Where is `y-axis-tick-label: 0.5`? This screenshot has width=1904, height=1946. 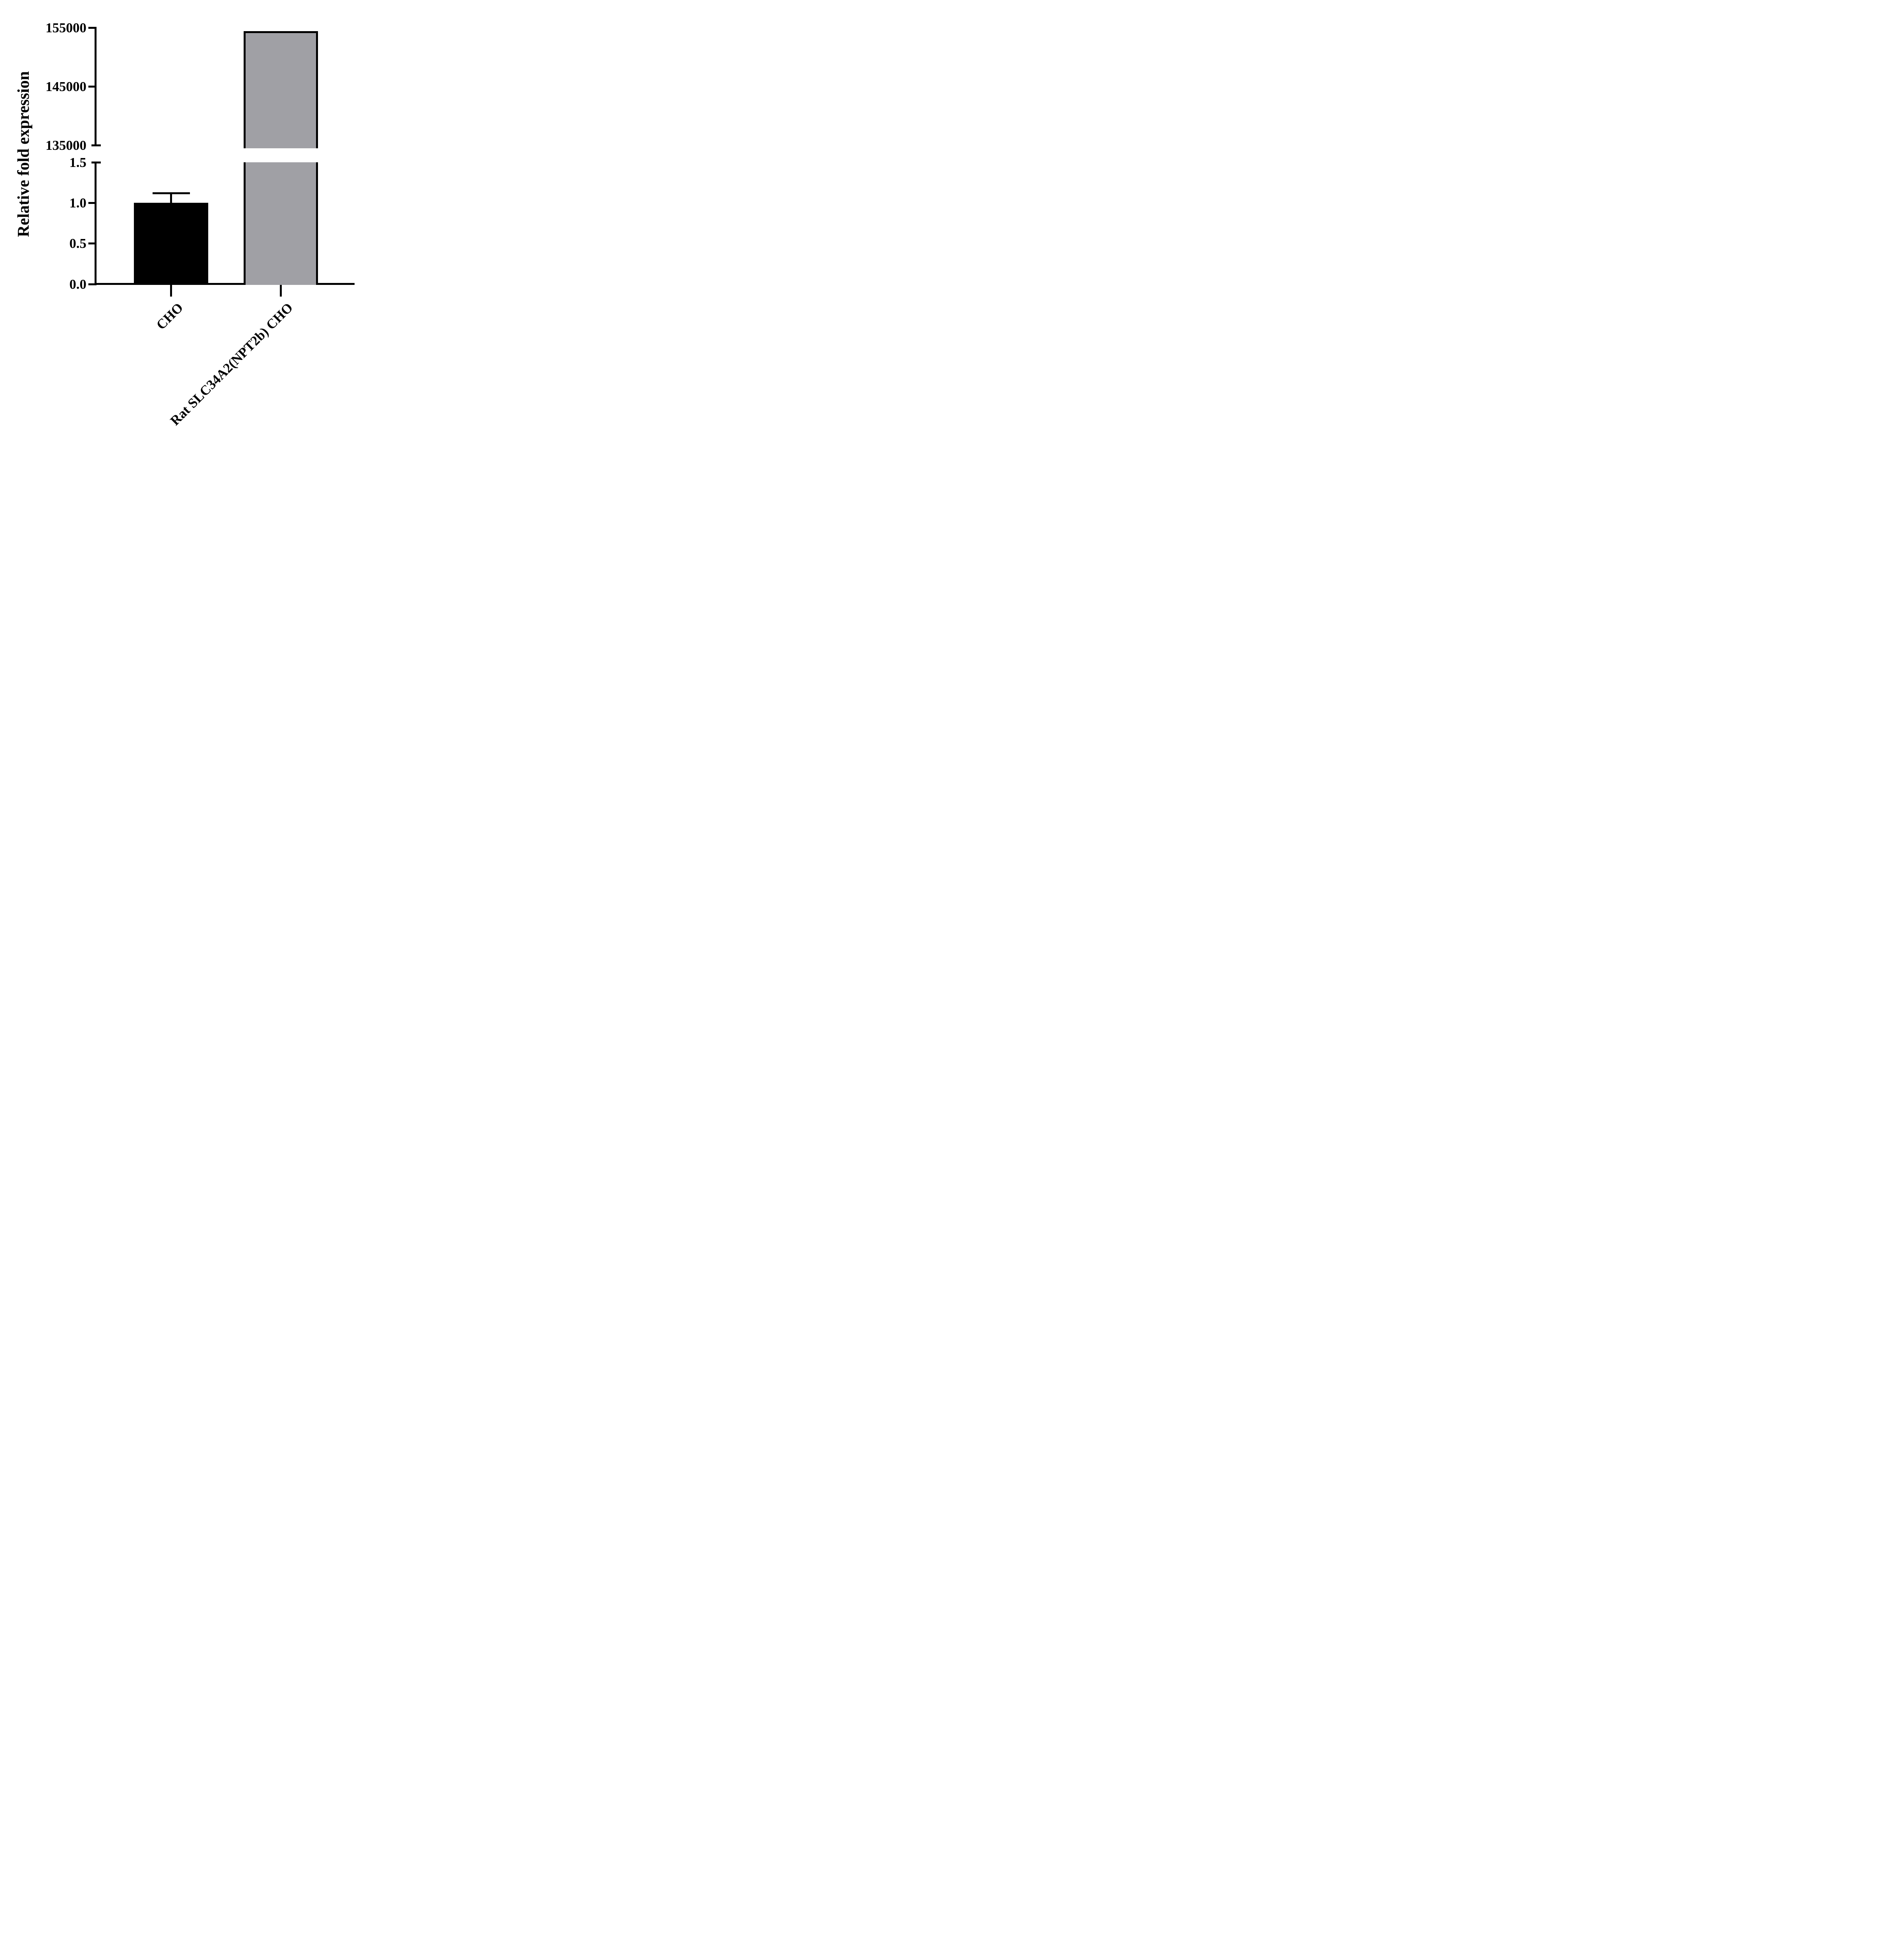
y-axis-tick-label: 0.5 is located at coordinates (78, 243).